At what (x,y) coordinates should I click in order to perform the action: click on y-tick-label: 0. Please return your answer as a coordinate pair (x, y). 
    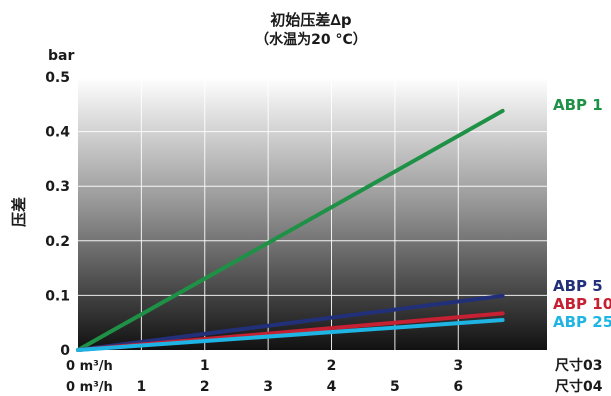
    Looking at the image, I should click on (65, 351).